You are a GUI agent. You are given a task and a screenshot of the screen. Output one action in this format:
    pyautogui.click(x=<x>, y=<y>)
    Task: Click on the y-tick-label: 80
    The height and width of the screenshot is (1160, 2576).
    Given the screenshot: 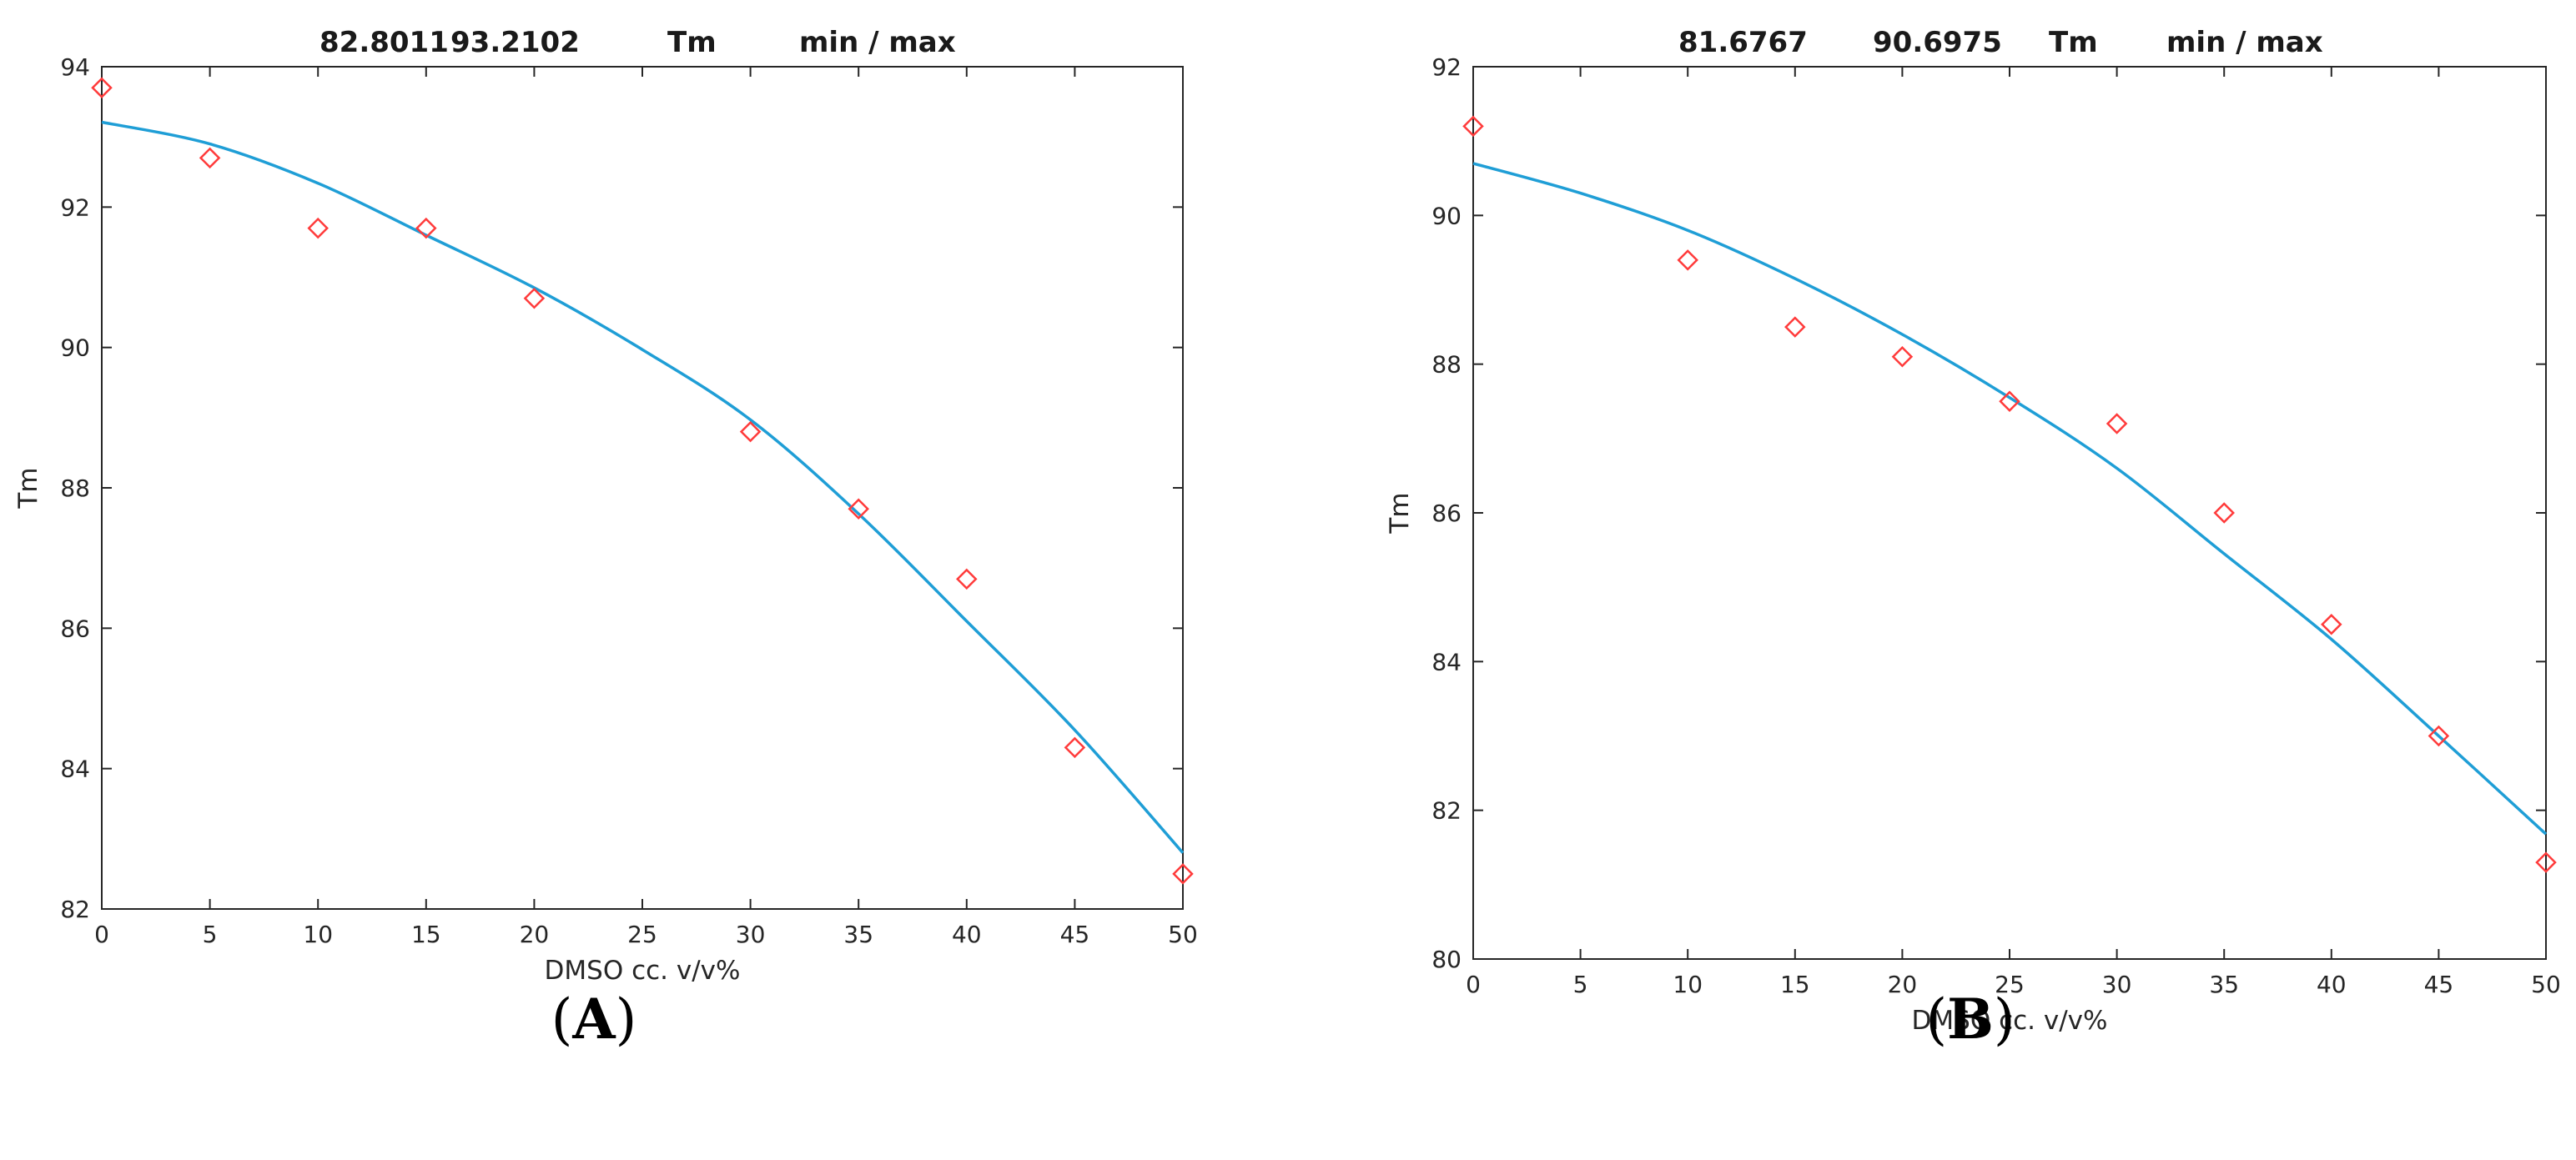 What is the action you would take?
    pyautogui.click(x=1446, y=959)
    